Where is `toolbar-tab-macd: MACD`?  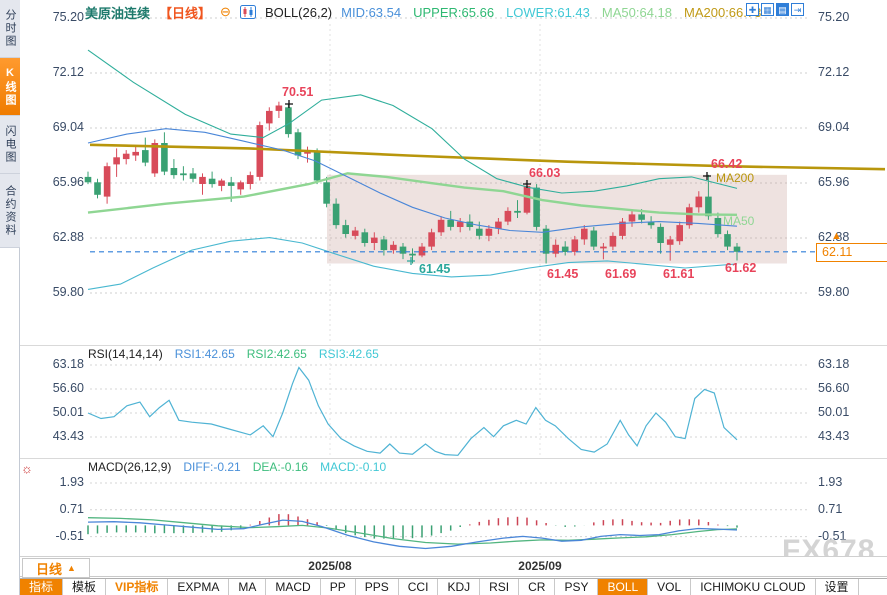 toolbar-tab-macd: MACD is located at coordinates (293, 587).